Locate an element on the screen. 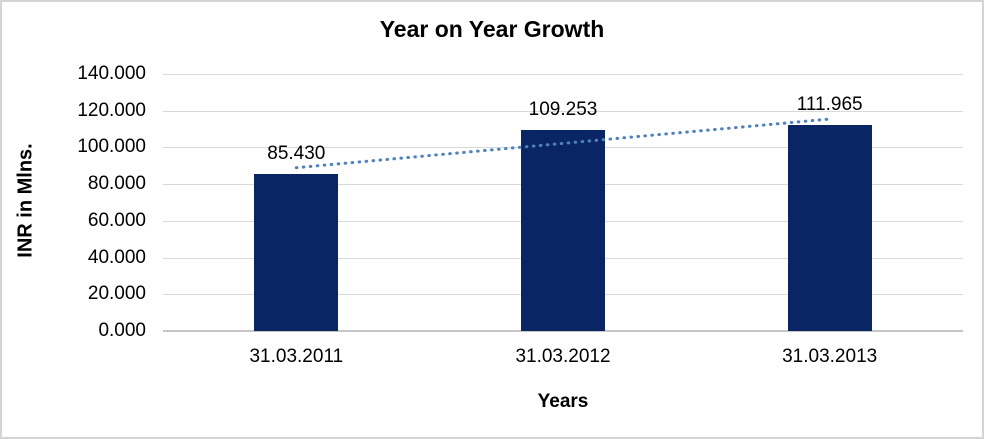 The width and height of the screenshot is (984, 439). x-axis-tick-labels: 31.03.2011 31.03.2012 31.03.2013 is located at coordinates (563, 358).